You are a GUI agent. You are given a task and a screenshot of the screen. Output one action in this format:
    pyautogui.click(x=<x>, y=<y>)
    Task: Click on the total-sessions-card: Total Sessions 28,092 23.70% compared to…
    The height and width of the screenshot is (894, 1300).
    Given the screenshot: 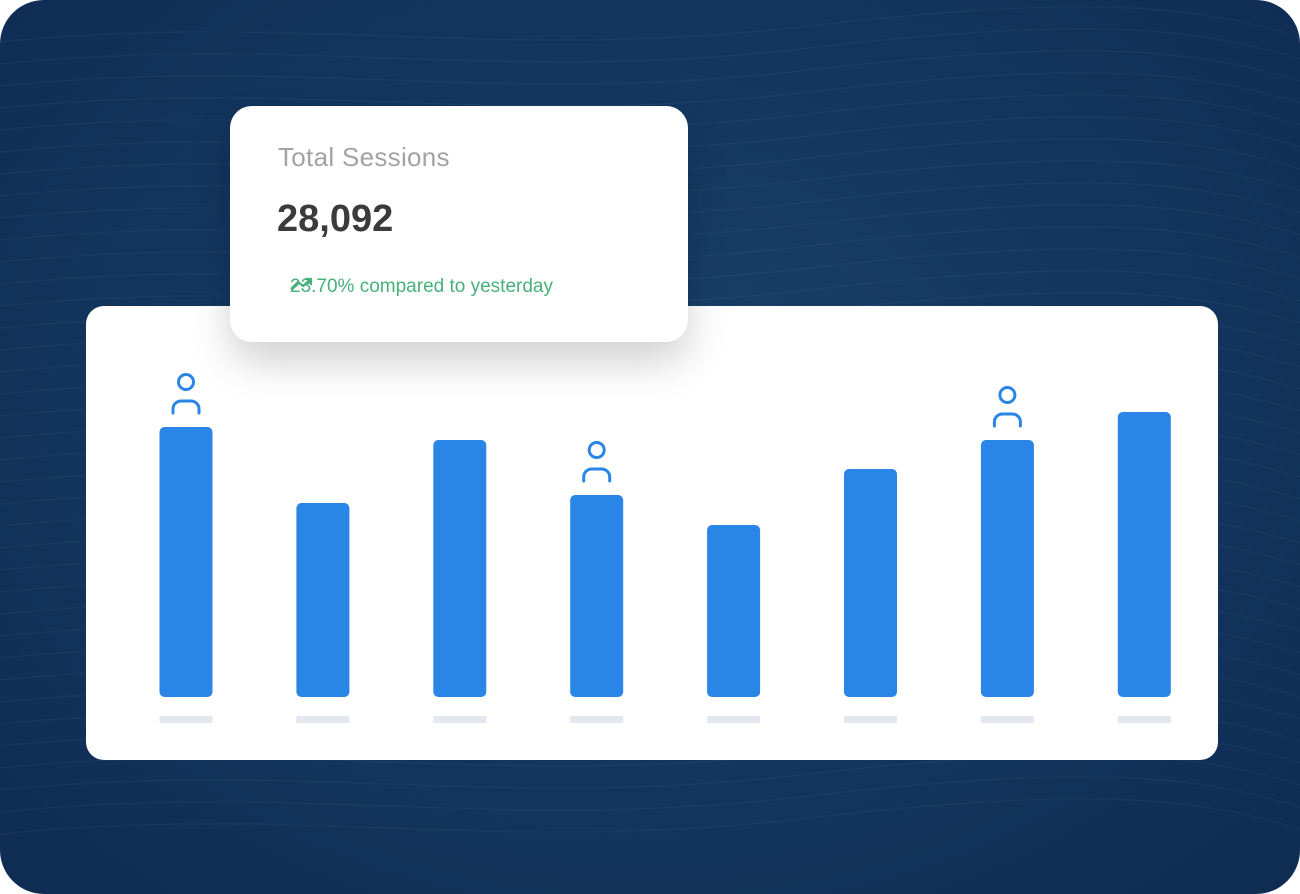 What is the action you would take?
    pyautogui.click(x=459, y=224)
    